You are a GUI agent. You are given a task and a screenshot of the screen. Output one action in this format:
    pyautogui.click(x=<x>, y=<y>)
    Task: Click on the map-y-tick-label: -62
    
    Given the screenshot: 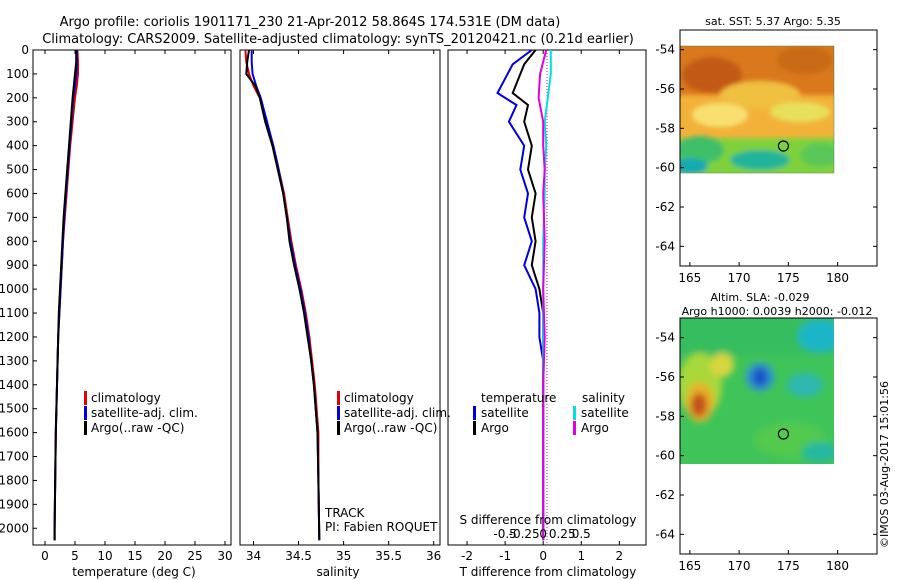 What is the action you would take?
    pyautogui.click(x=665, y=495)
    